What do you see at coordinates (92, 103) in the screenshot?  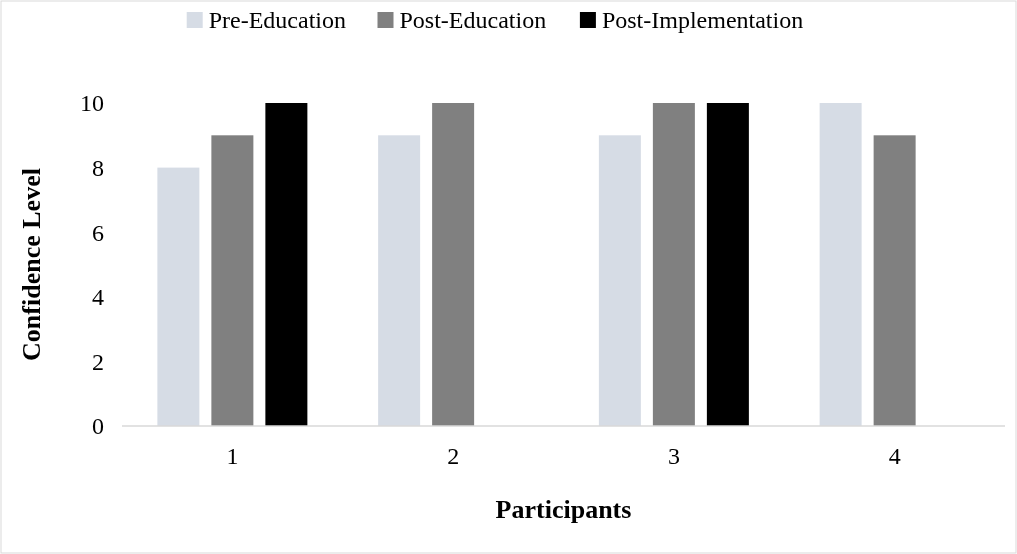 I see `y-tick-label: 10` at bounding box center [92, 103].